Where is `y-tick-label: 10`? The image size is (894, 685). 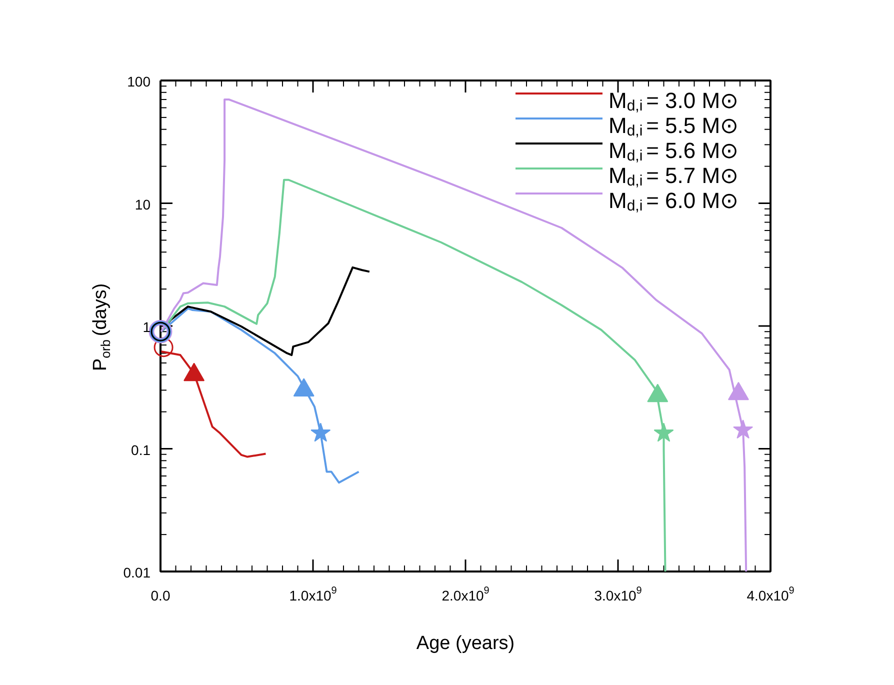
y-tick-label: 10 is located at coordinates (142, 204).